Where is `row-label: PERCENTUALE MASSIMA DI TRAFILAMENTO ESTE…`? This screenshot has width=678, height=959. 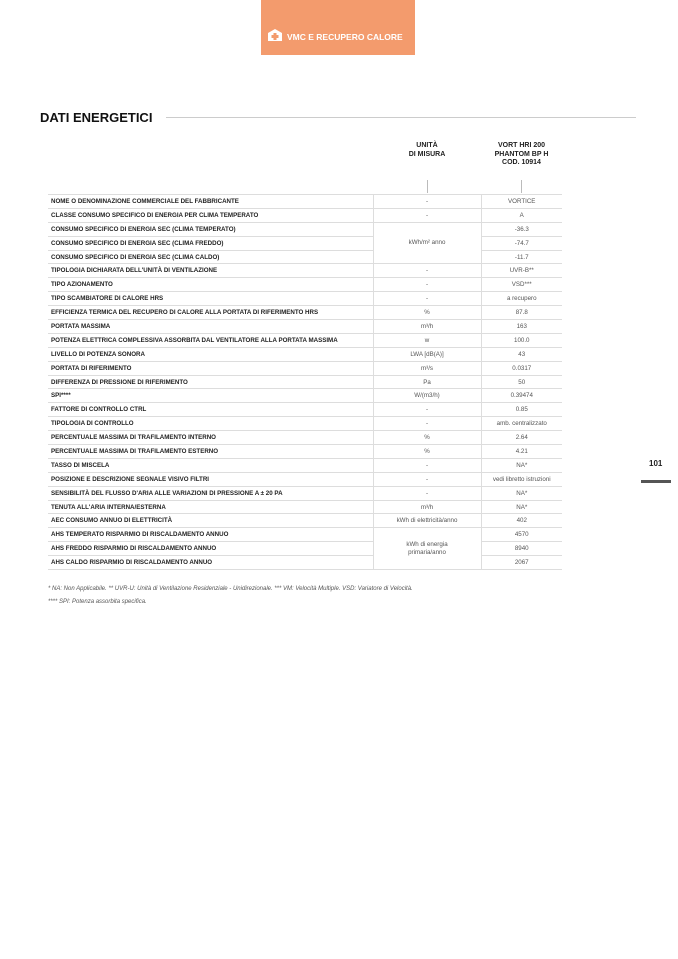 row-label: PERCENTUALE MASSIMA DI TRAFILAMENTO ESTE… is located at coordinates (210, 451).